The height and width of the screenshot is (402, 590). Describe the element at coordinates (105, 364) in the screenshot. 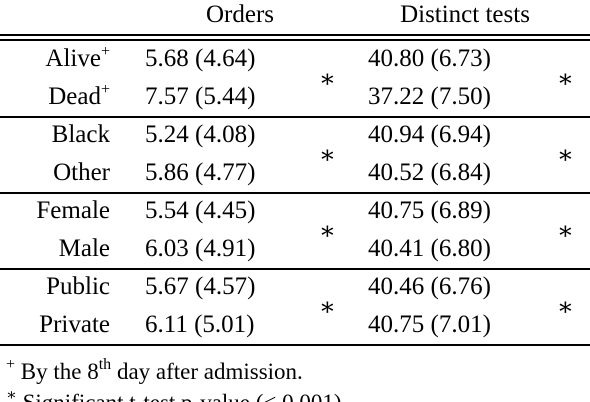

I see `footnote-sup: th` at that location.